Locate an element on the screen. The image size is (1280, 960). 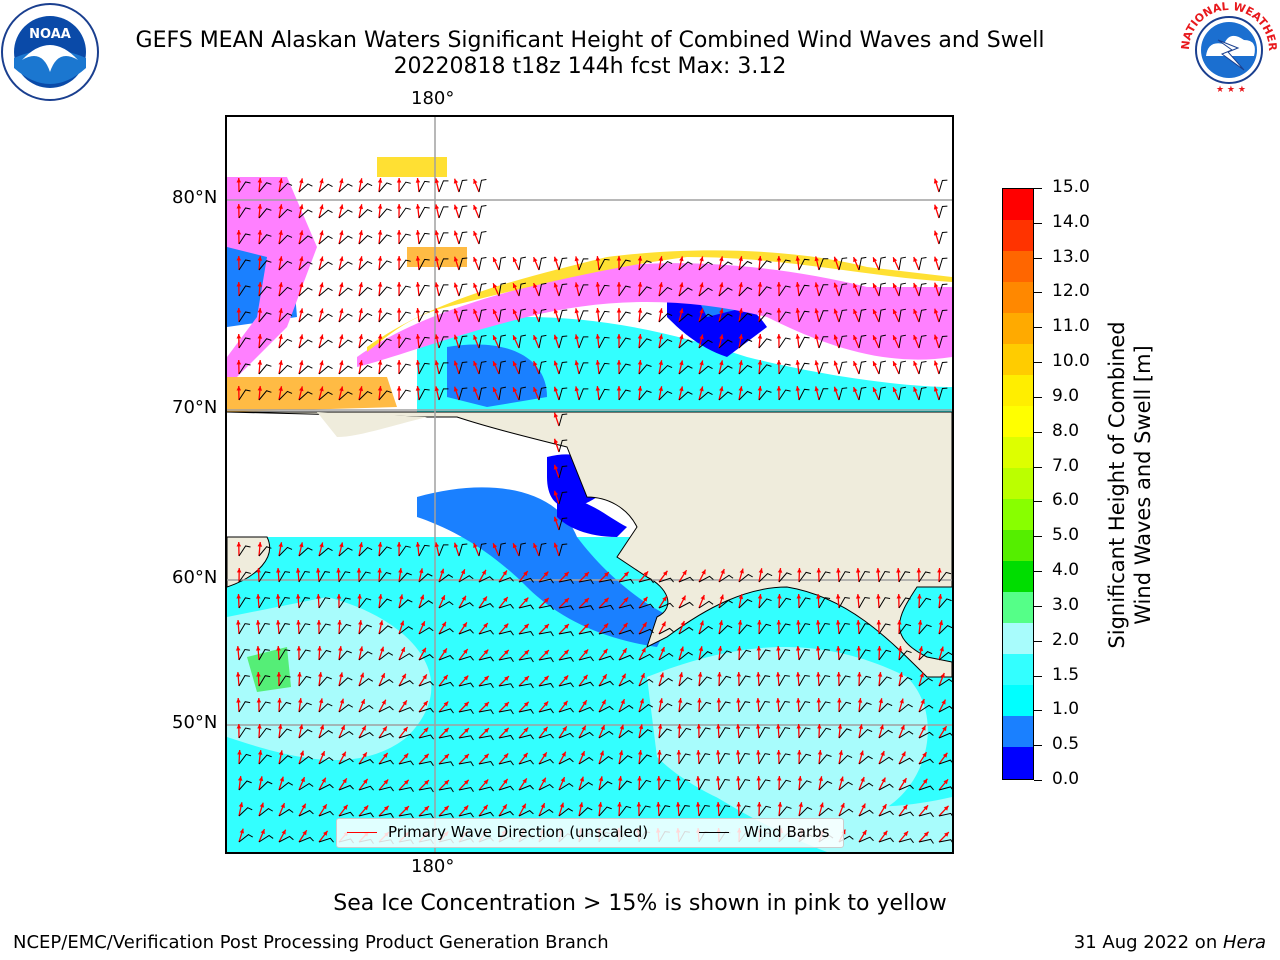
colorbar-tick is located at coordinates (1038, 223).